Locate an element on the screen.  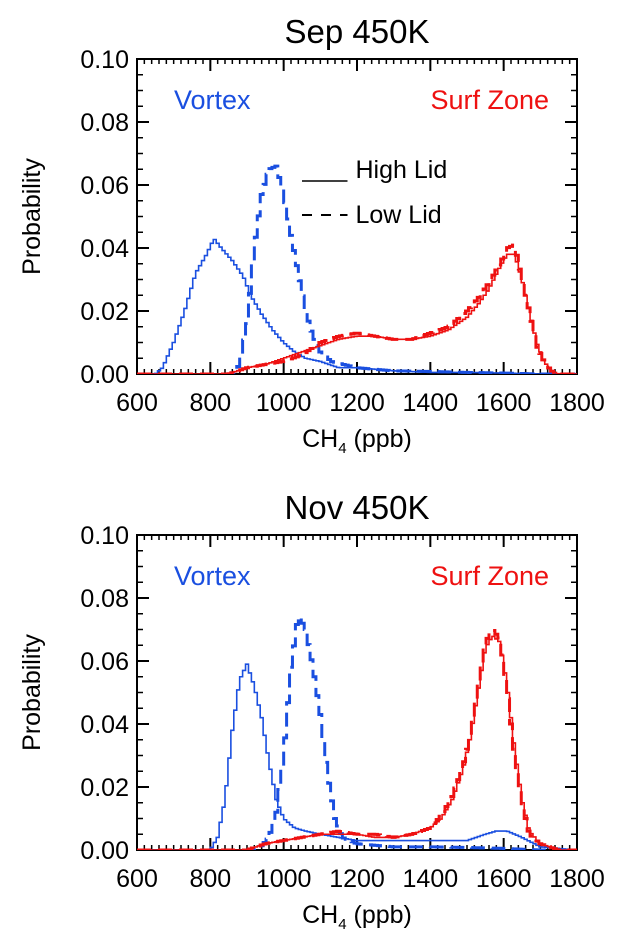
legend-solid-label: High Lid is located at coordinates (402, 170).